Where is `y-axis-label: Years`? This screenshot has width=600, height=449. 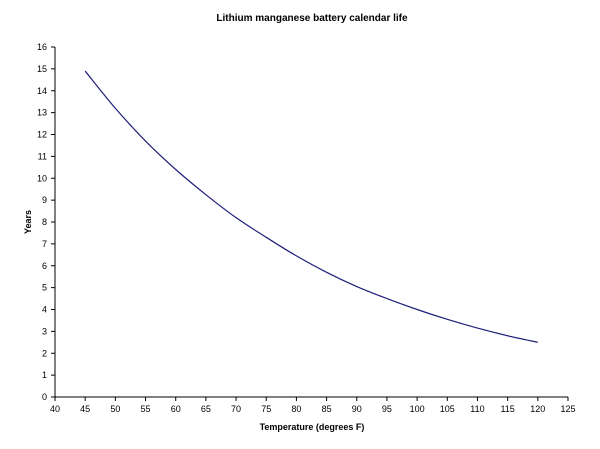 y-axis-label: Years is located at coordinates (28, 222).